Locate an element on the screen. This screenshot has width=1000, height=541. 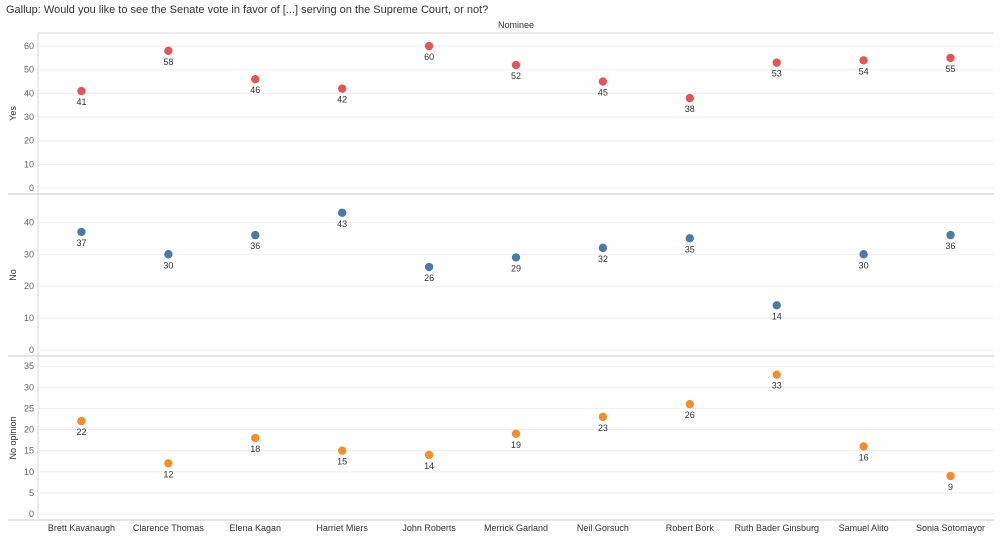
no-opinion-point-clarence-thomas is located at coordinates (168, 463).